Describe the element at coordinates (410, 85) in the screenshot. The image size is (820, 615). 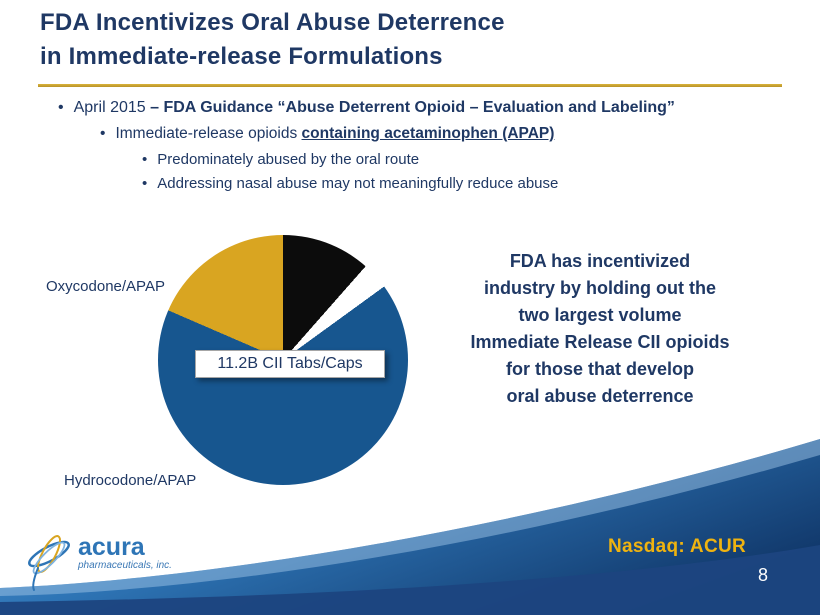
I see `title-underline` at that location.